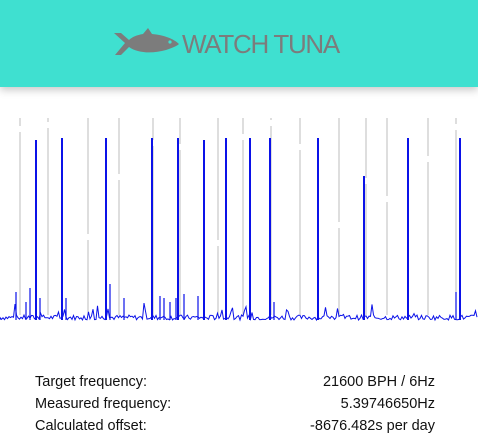 This screenshot has width=478, height=443. What do you see at coordinates (372, 426) in the screenshot?
I see `stat-value: -8676.482s per day` at bounding box center [372, 426].